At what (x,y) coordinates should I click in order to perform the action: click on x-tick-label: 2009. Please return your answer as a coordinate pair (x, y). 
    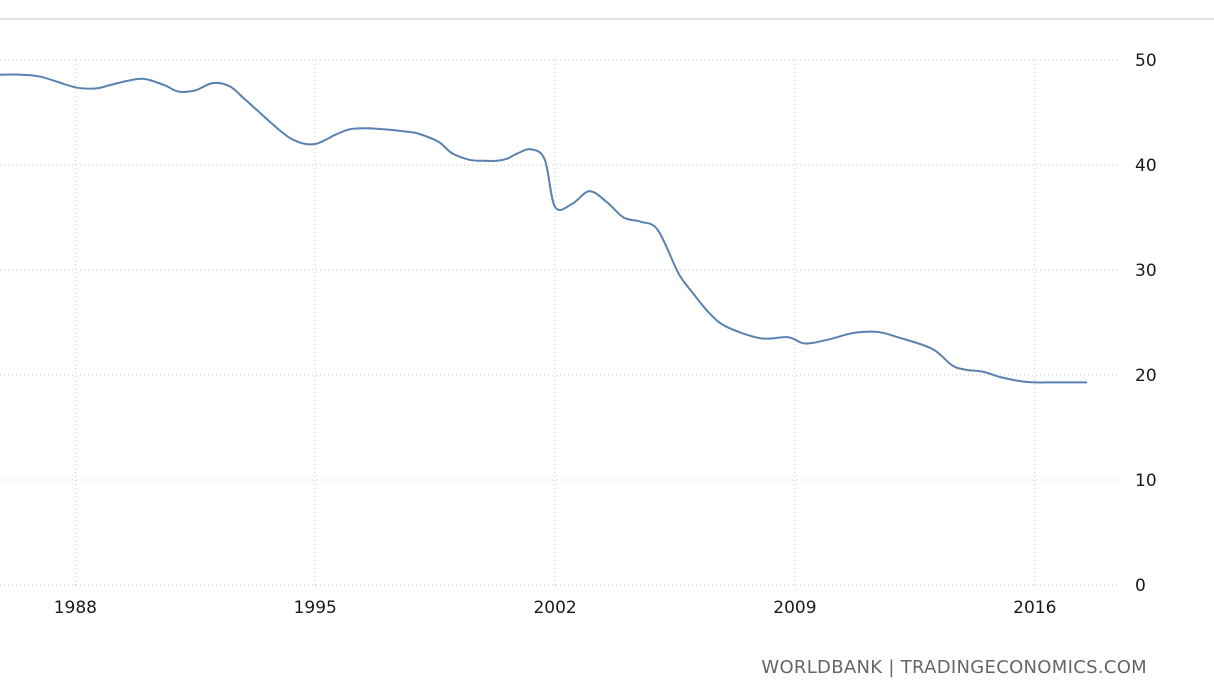
    Looking at the image, I should click on (794, 608).